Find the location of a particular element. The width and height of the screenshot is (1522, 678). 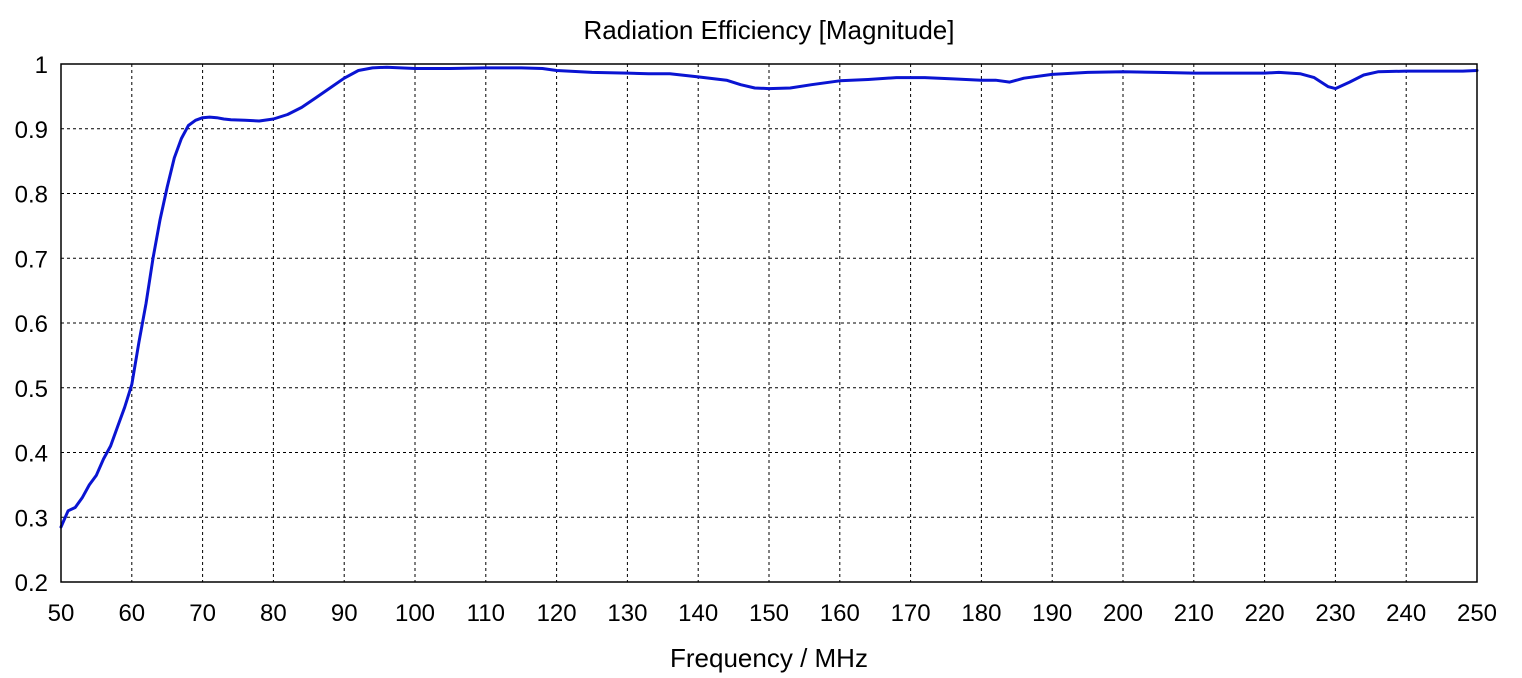

y-tick-label: 0.7 is located at coordinates (31, 259).